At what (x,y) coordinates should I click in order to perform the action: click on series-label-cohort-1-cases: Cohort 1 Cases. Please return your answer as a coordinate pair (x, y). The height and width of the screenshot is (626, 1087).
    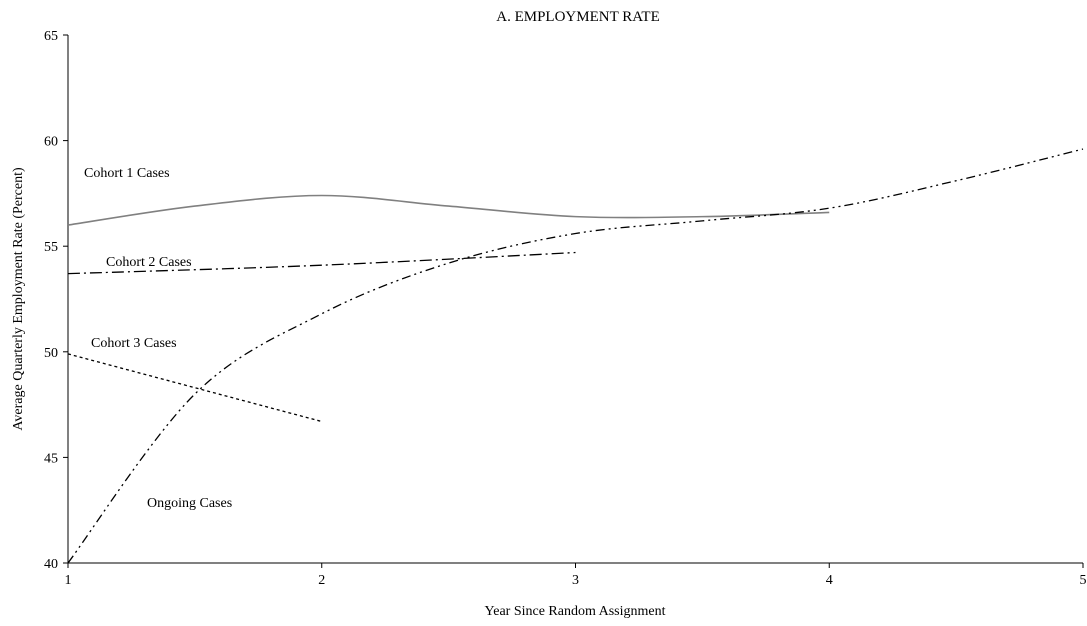
    Looking at the image, I should click on (127, 173).